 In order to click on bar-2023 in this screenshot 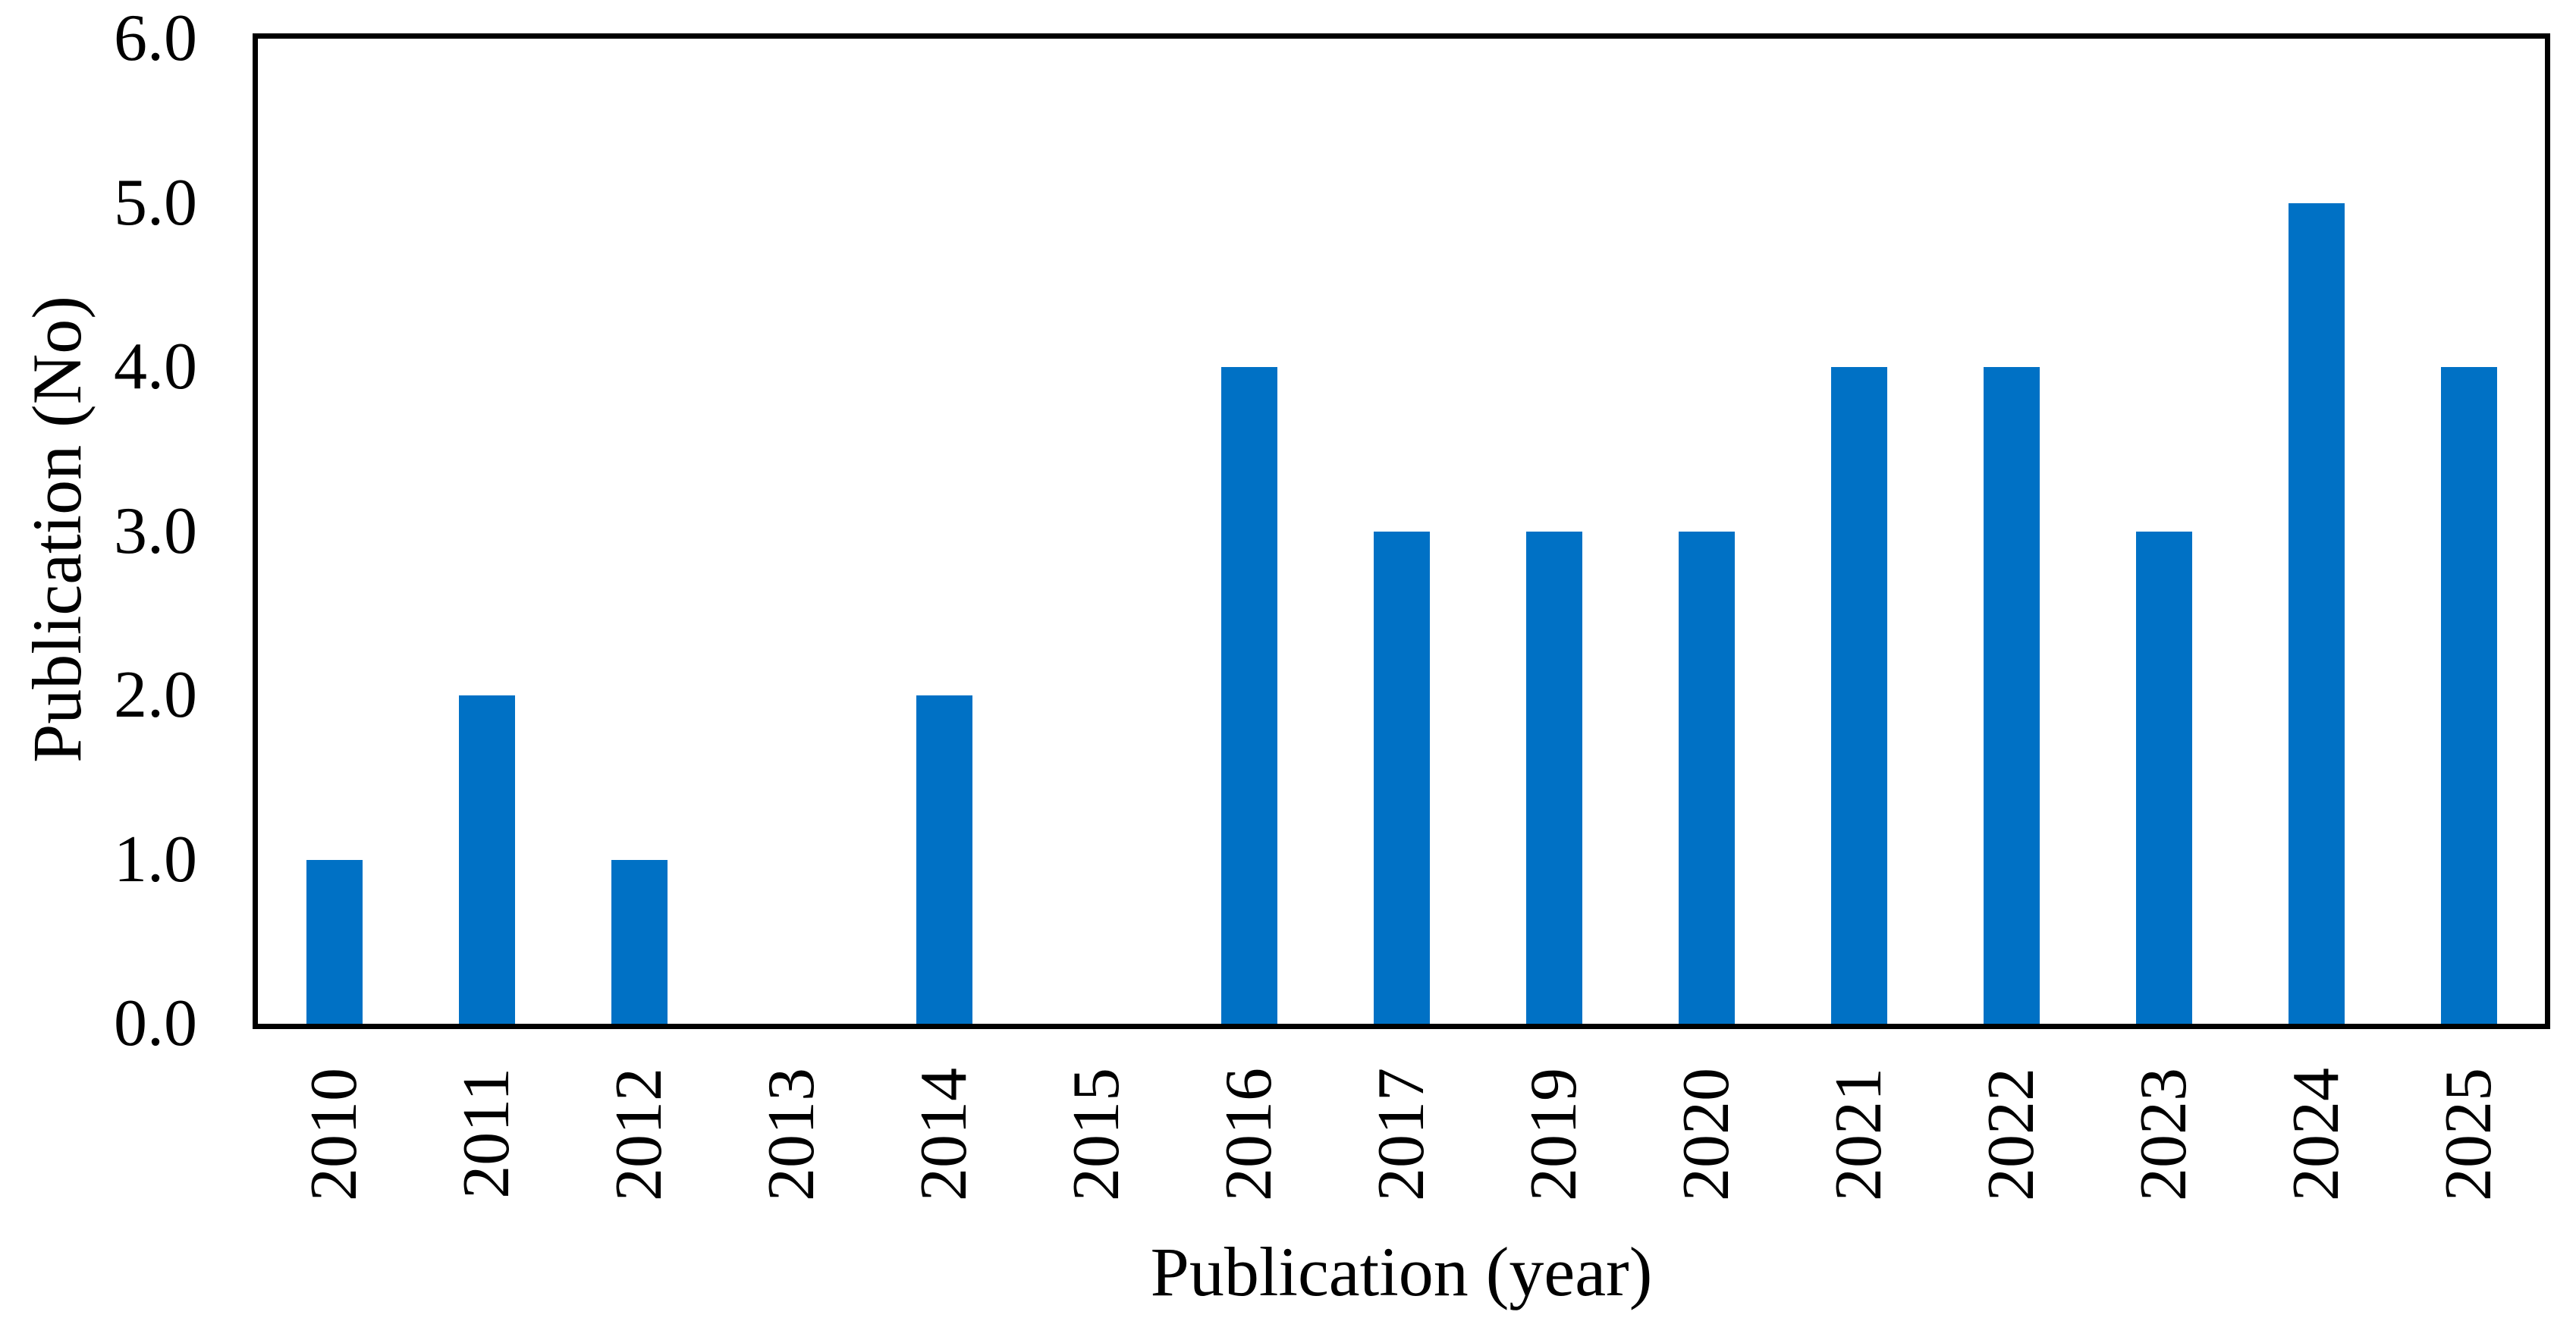, I will do `click(2163, 778)`.